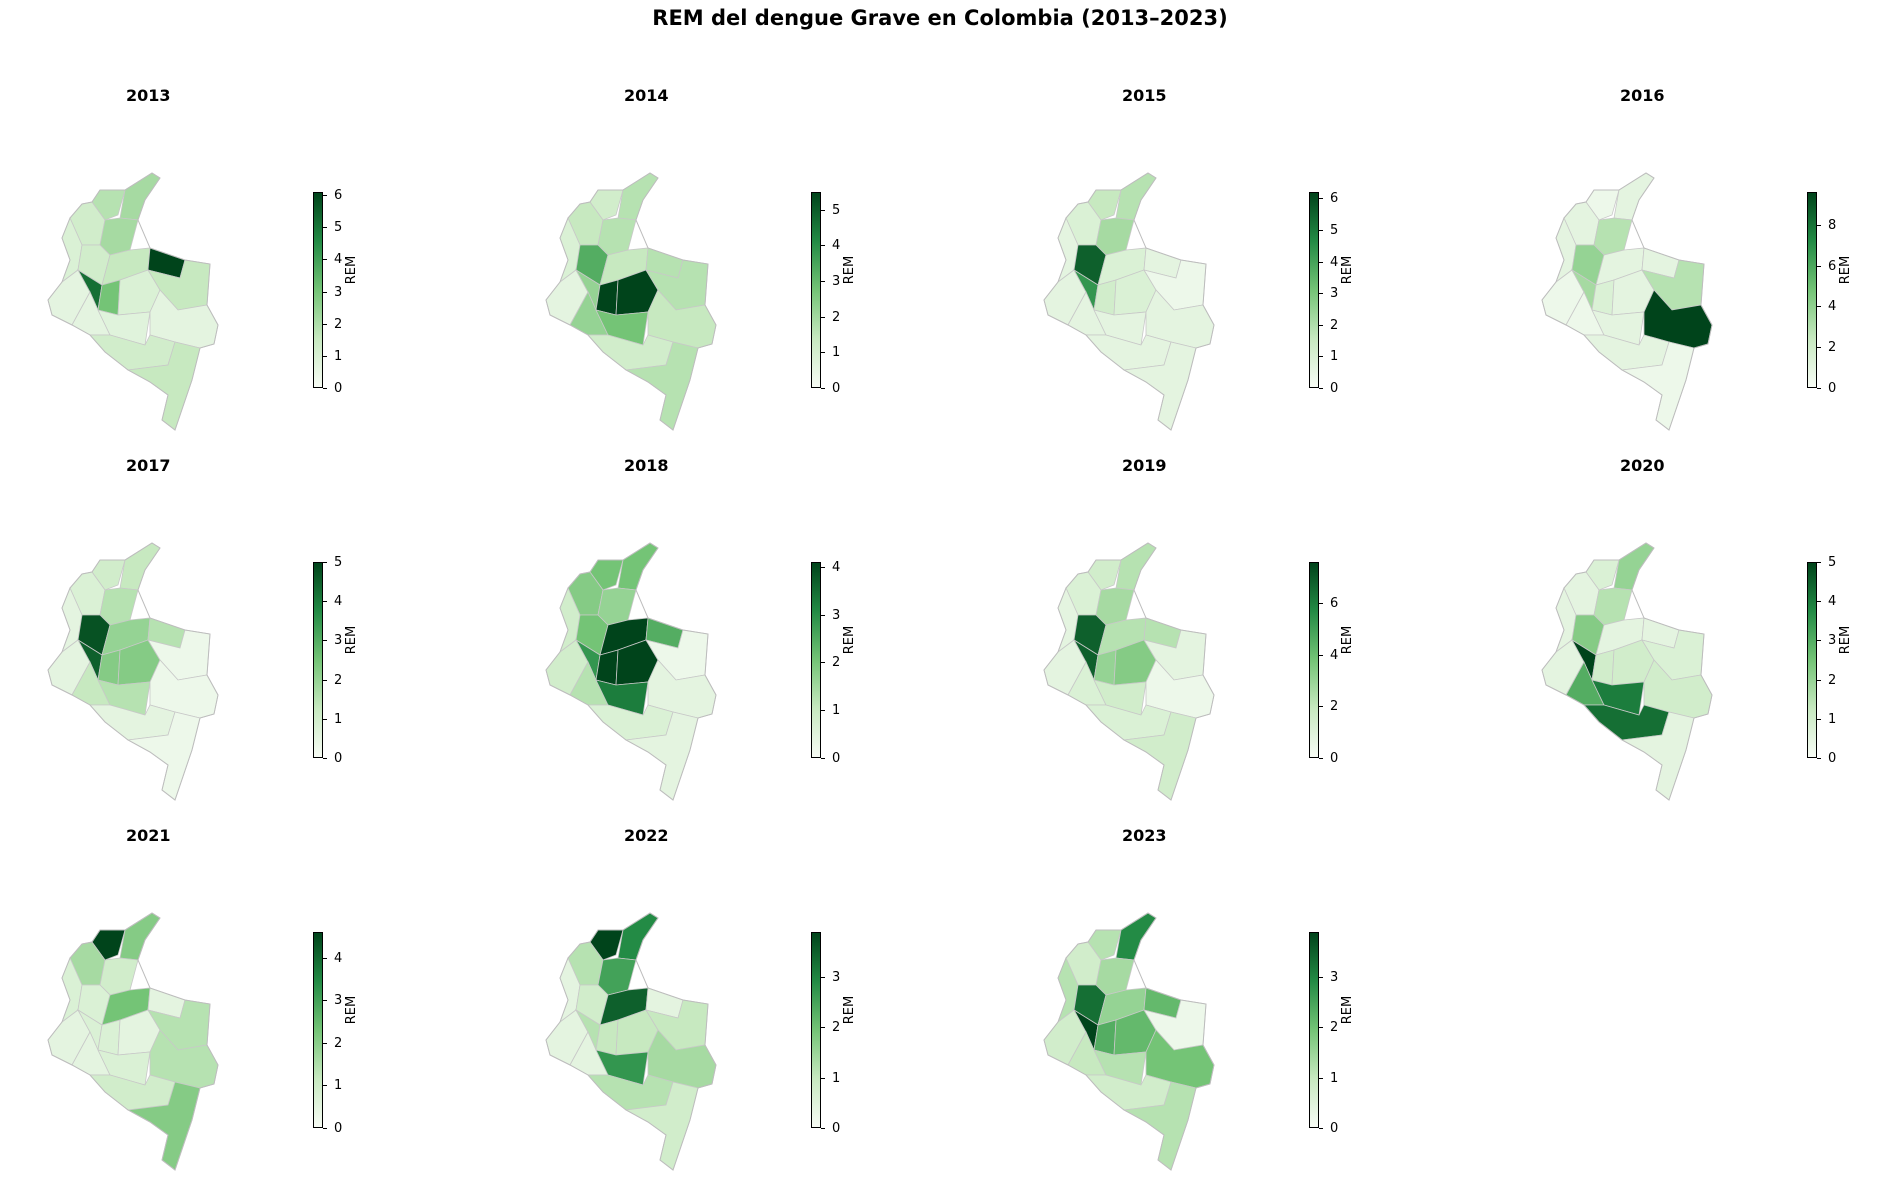 The image size is (1880, 1181). I want to click on map-panel: 2015 0 1 2 3 4 5 6 REM, so click(1206, 250).